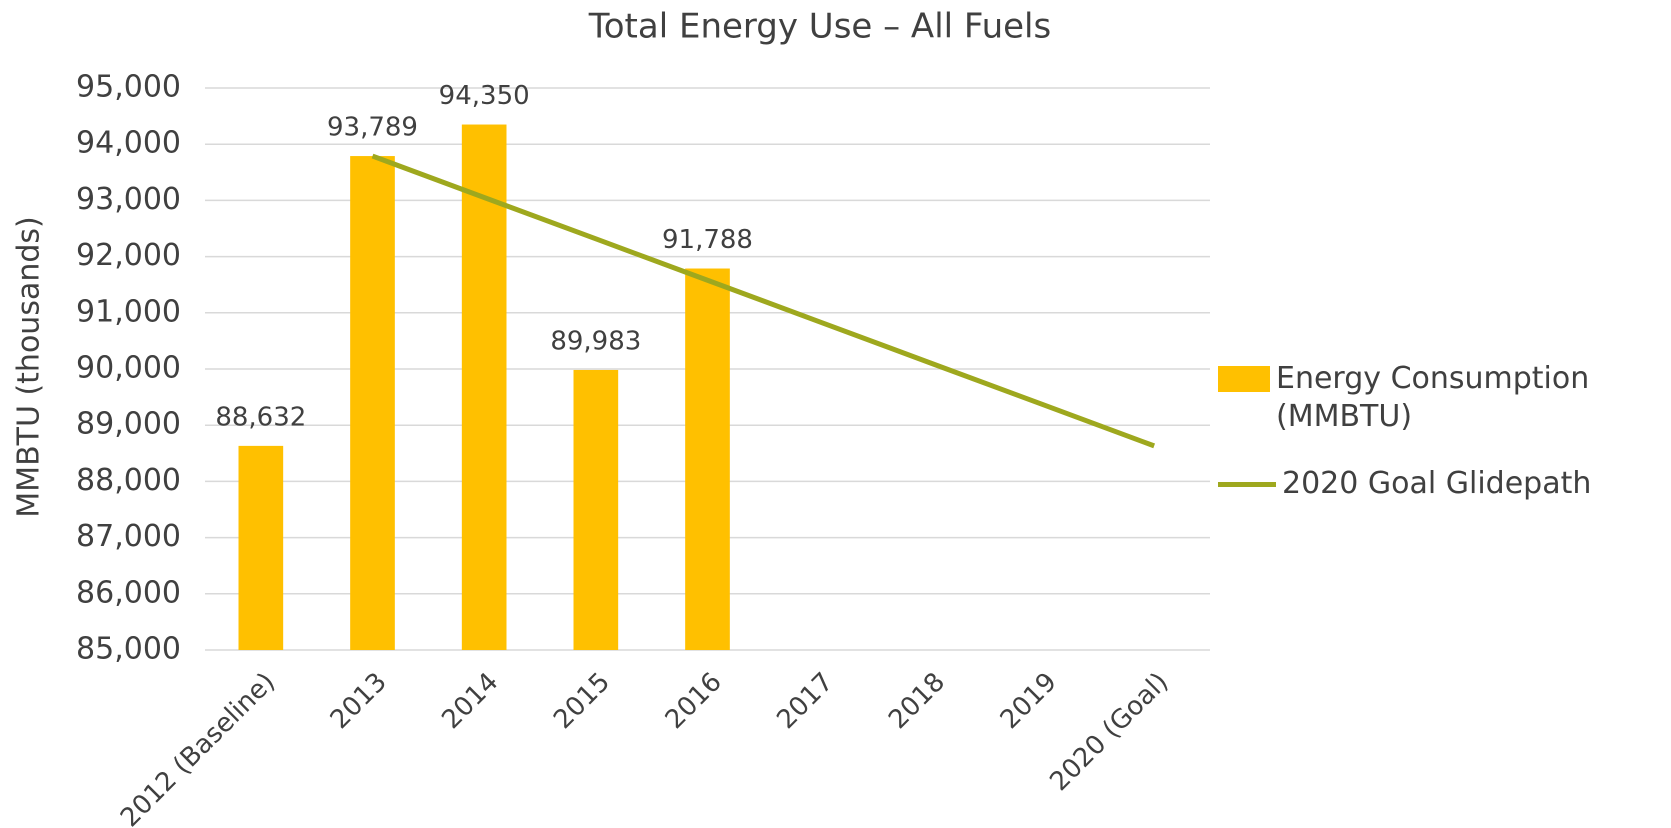 The image size is (1671, 828). Describe the element at coordinates (128, 424) in the screenshot. I see `y-tick-label: 89,000` at that location.